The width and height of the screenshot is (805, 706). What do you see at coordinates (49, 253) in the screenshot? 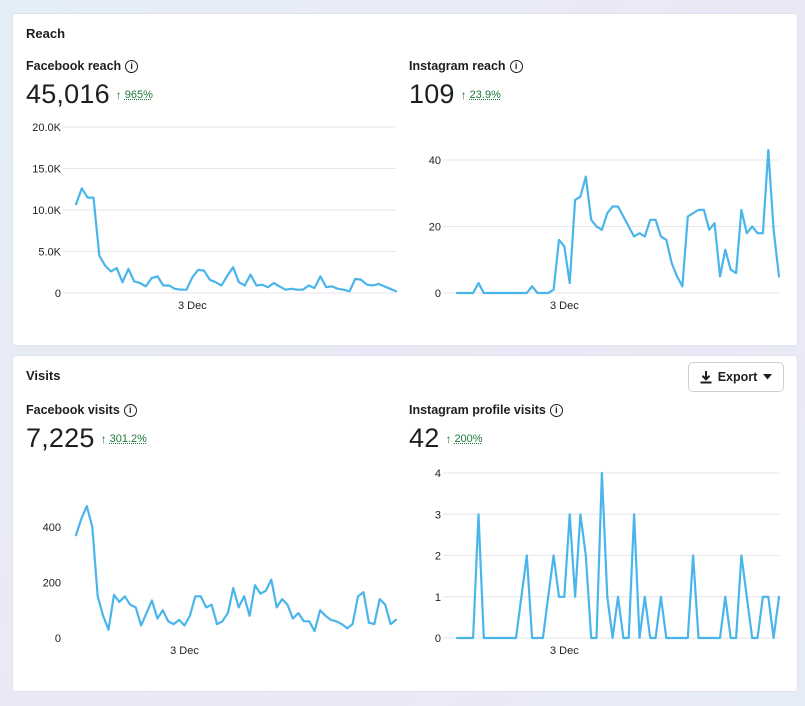
I see `y-tick-label: 5.0K` at bounding box center [49, 253].